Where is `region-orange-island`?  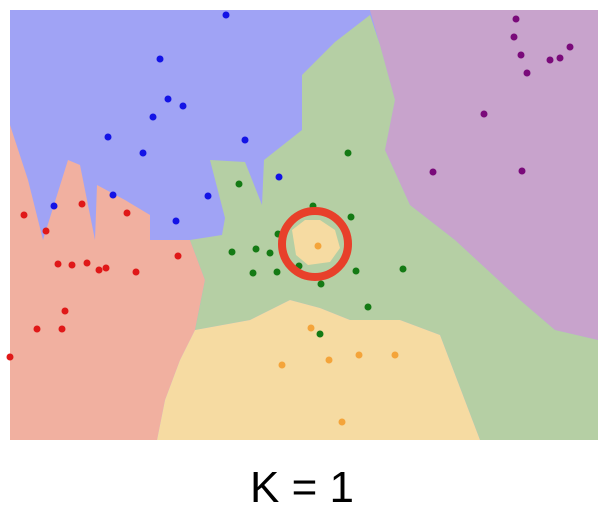 region-orange-island is located at coordinates (316, 242).